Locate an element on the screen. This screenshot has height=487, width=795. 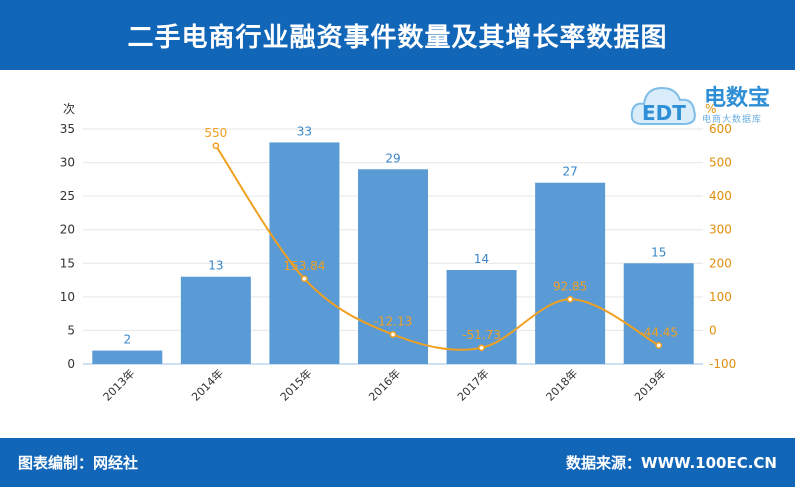
y2-tick-label: 500 is located at coordinates (720, 163).